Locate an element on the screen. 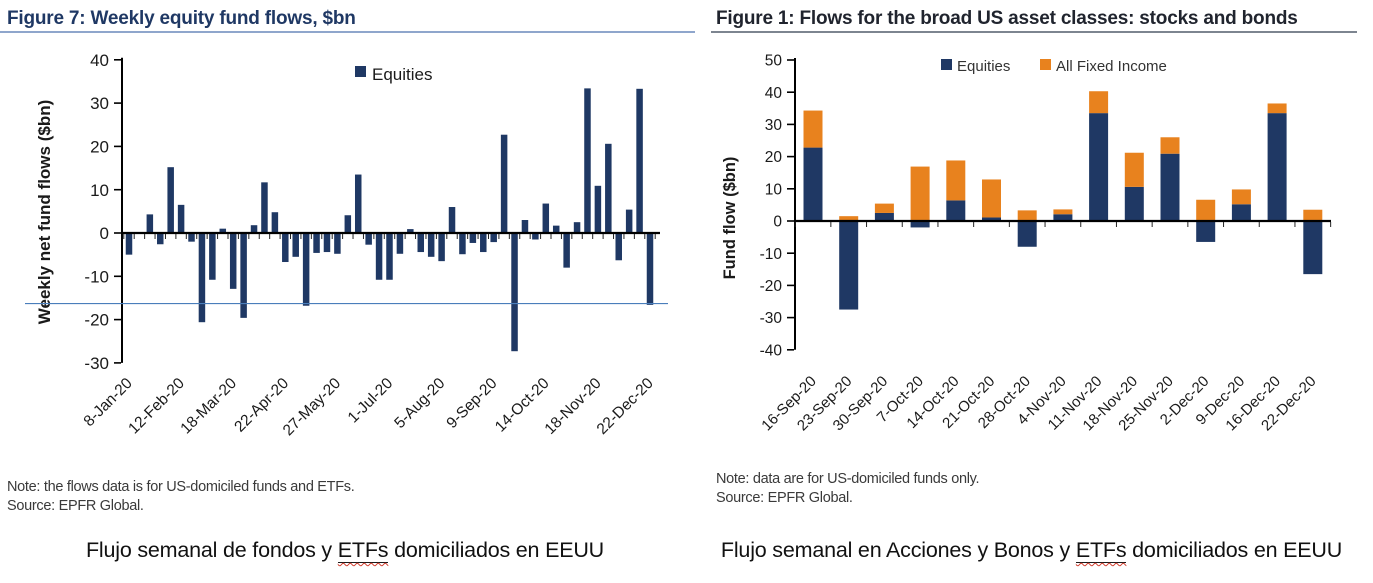 This screenshot has height=583, width=1373. y-tick-label: 0 is located at coordinates (777, 222).